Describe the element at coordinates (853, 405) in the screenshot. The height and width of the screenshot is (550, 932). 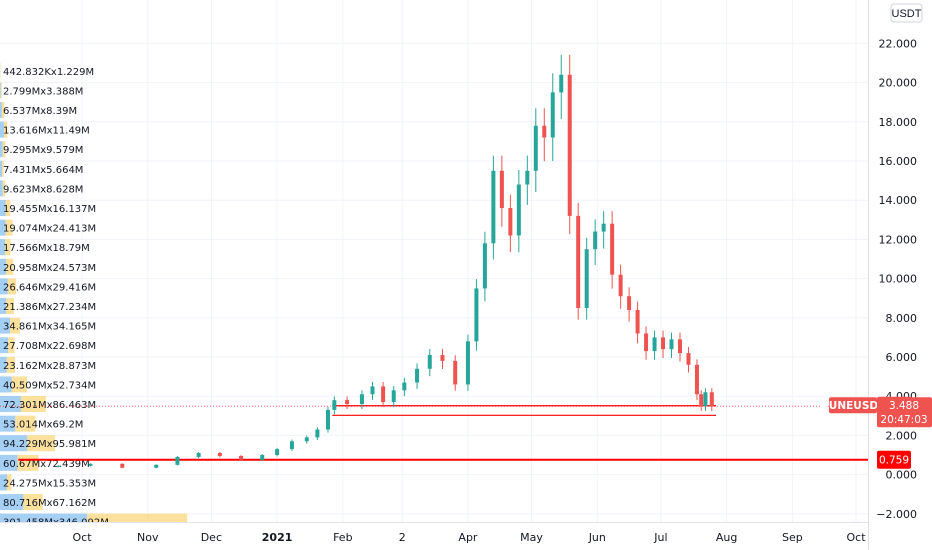
I see `symbol-tag-bg` at that location.